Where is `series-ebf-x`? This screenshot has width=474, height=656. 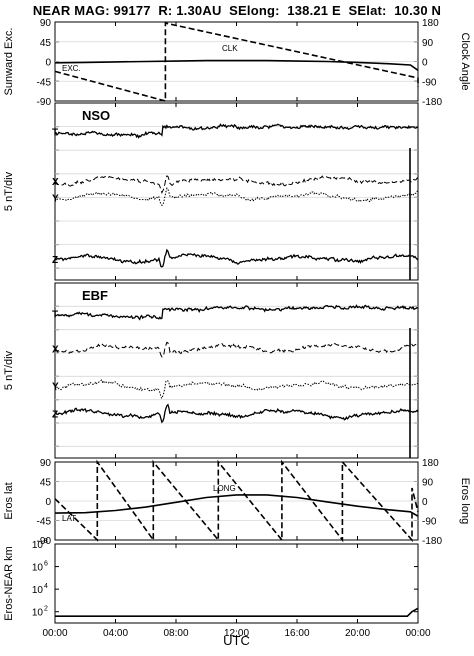
series-ebf-x is located at coordinates (236, 349).